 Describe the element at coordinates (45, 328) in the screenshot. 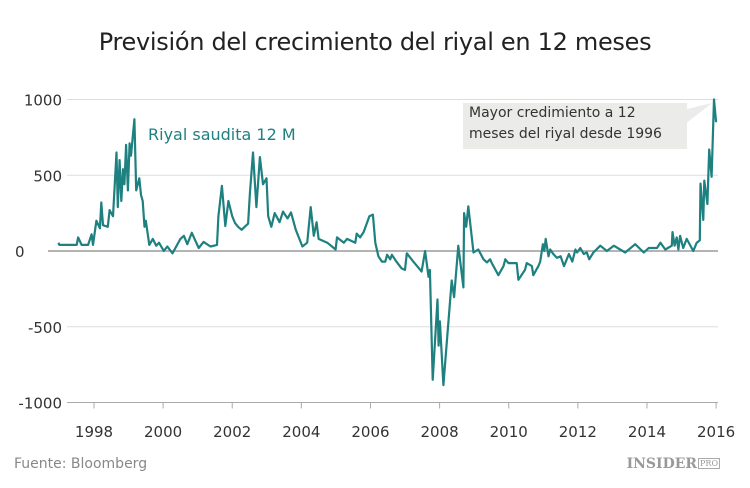

I see `y-tick-label: -500` at that location.